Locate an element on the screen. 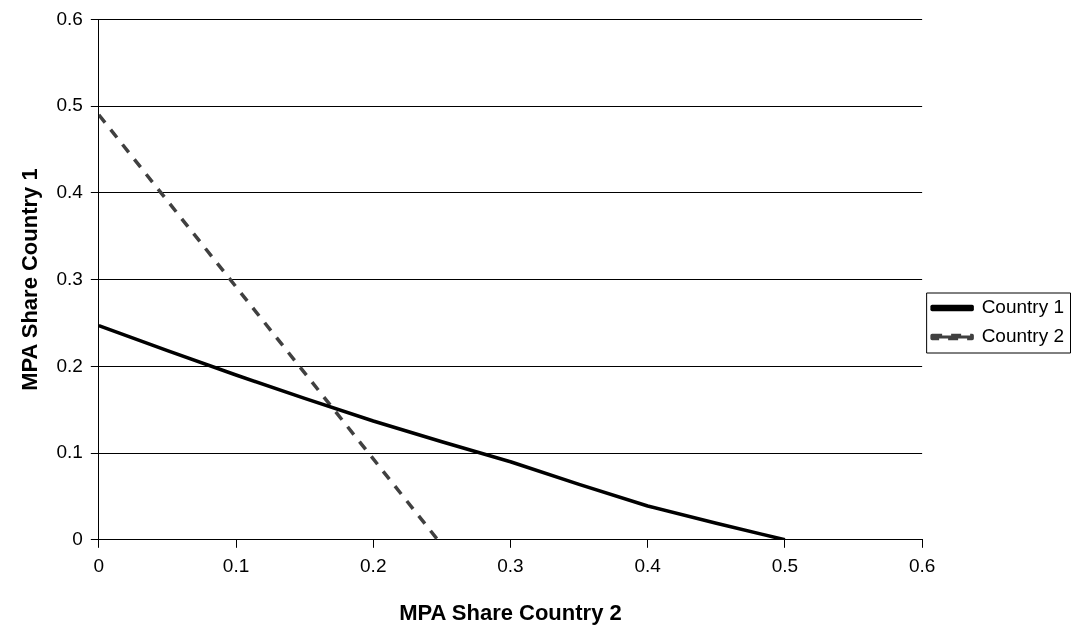 This screenshot has width=1078, height=637. y-tick-label: 0.5 is located at coordinates (69, 105).